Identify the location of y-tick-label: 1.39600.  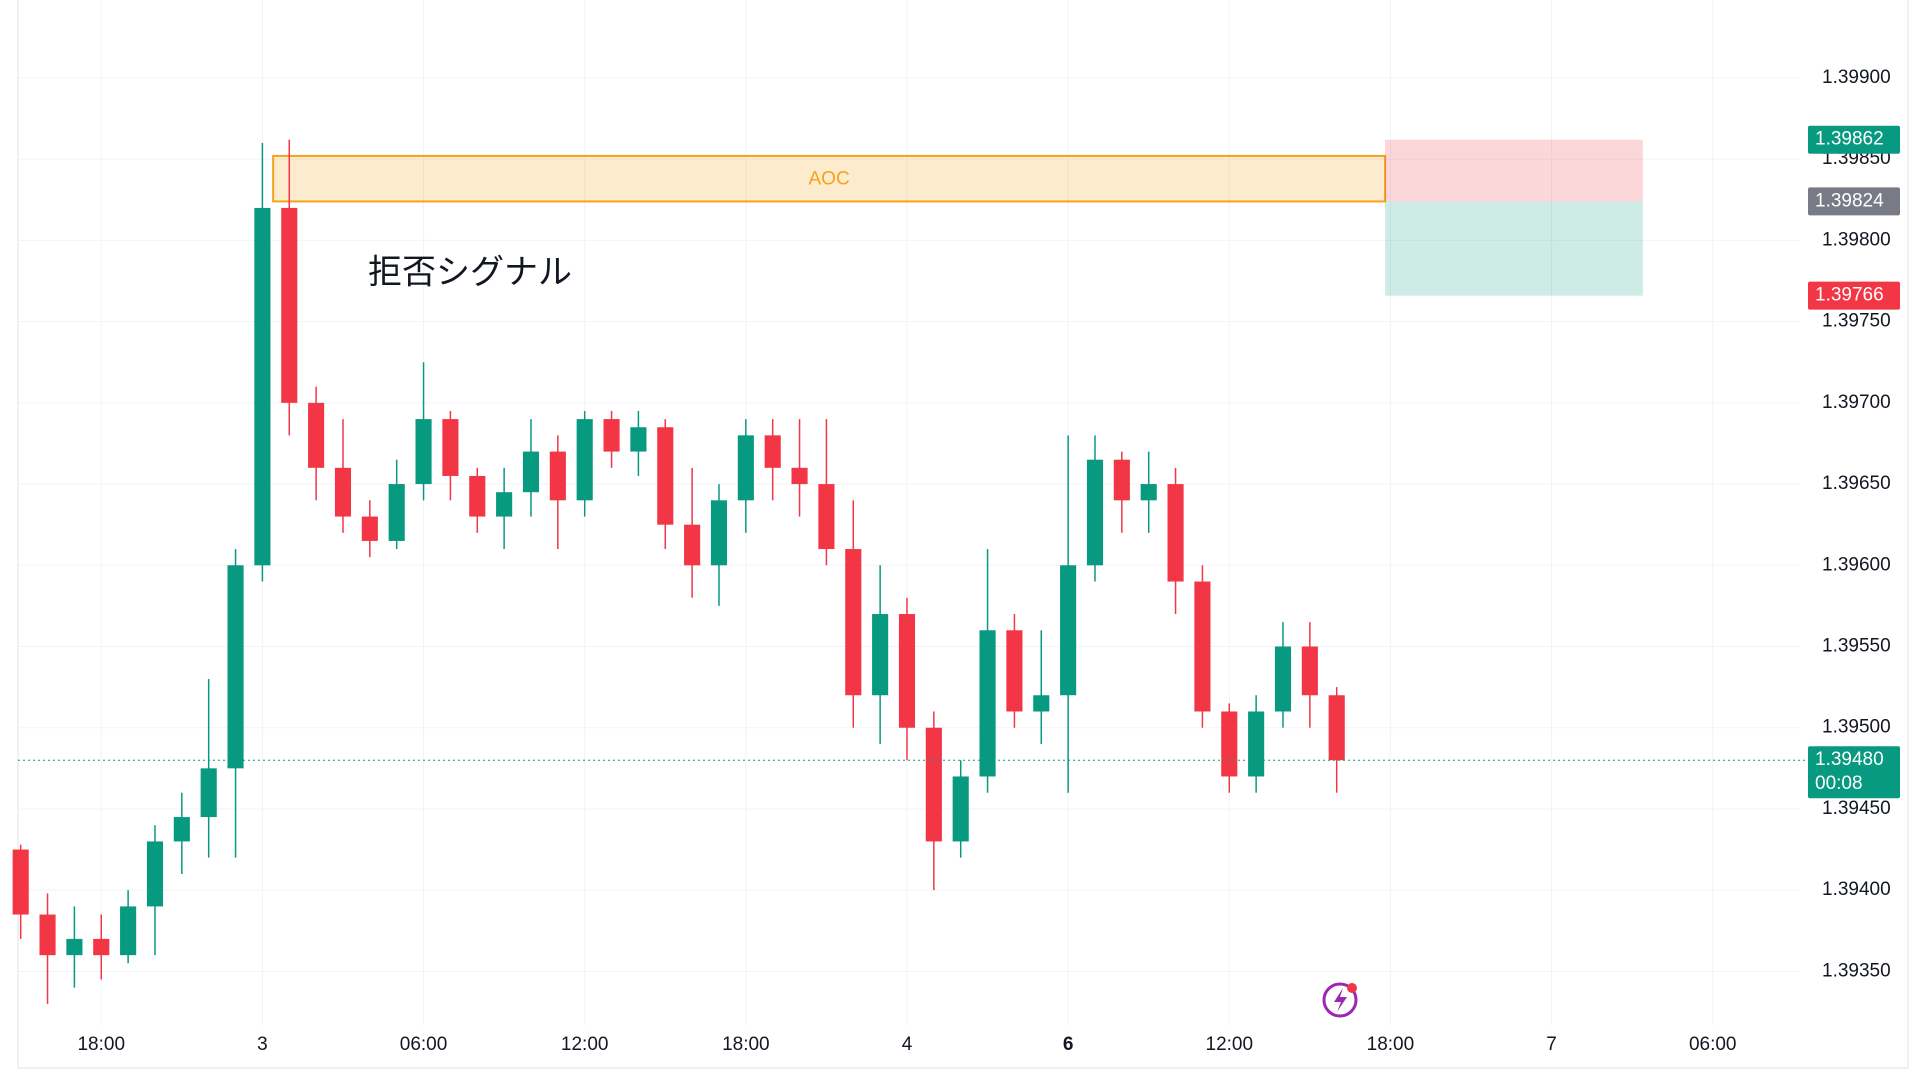
(1856, 564).